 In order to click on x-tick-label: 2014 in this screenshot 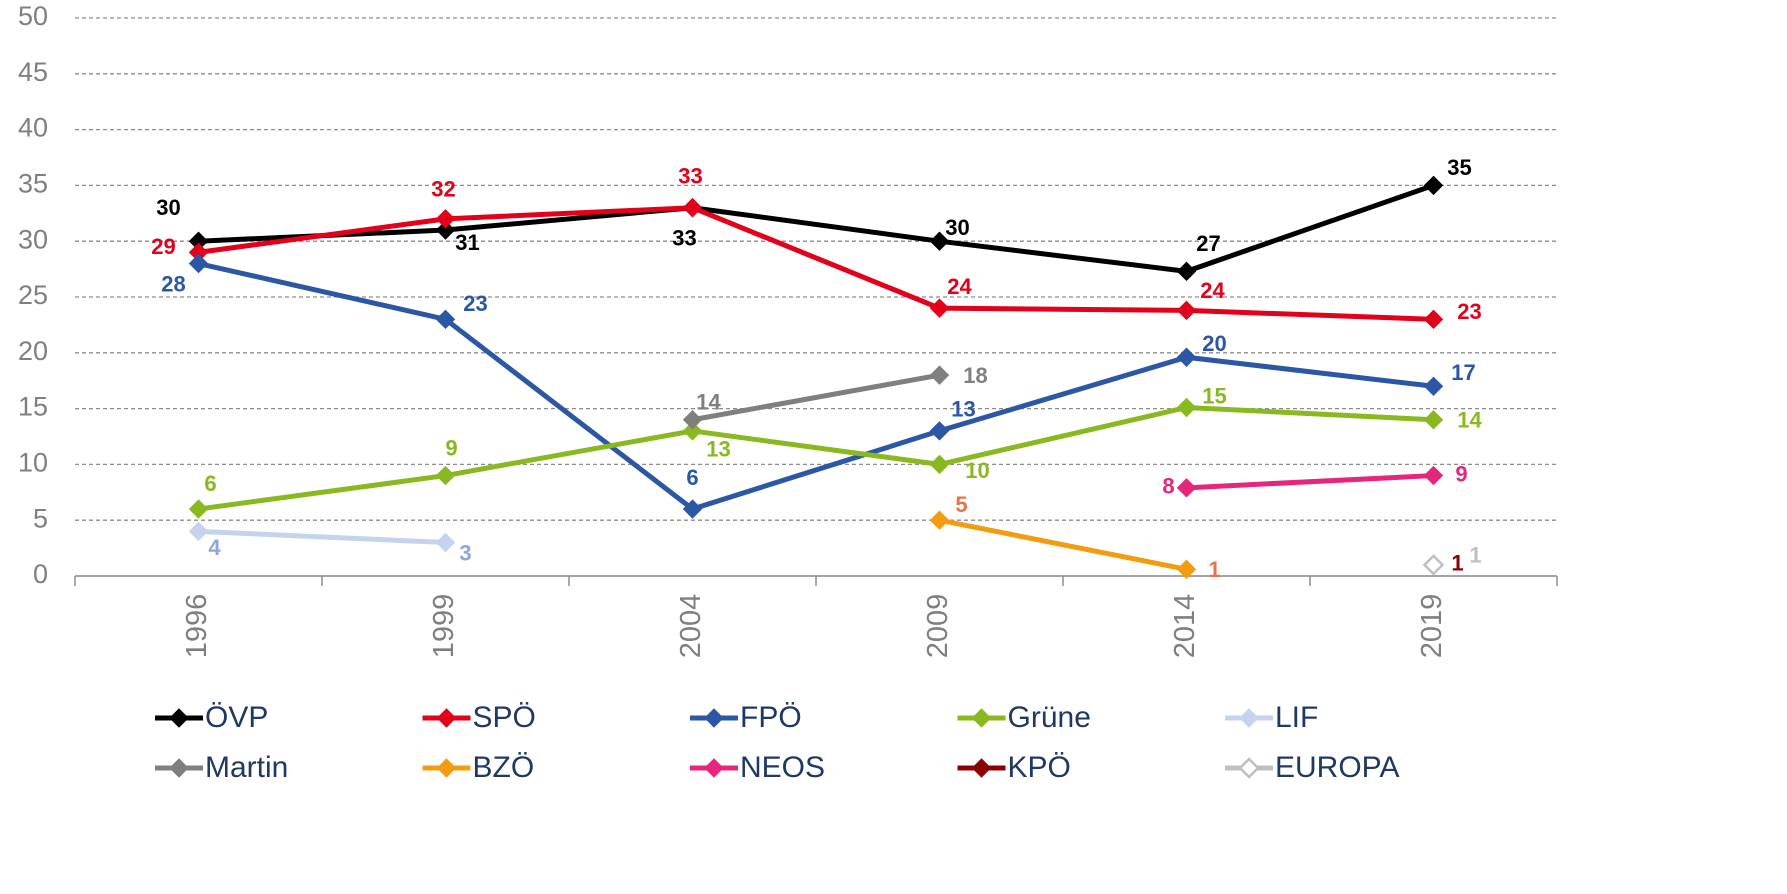, I will do `click(1185, 626)`.